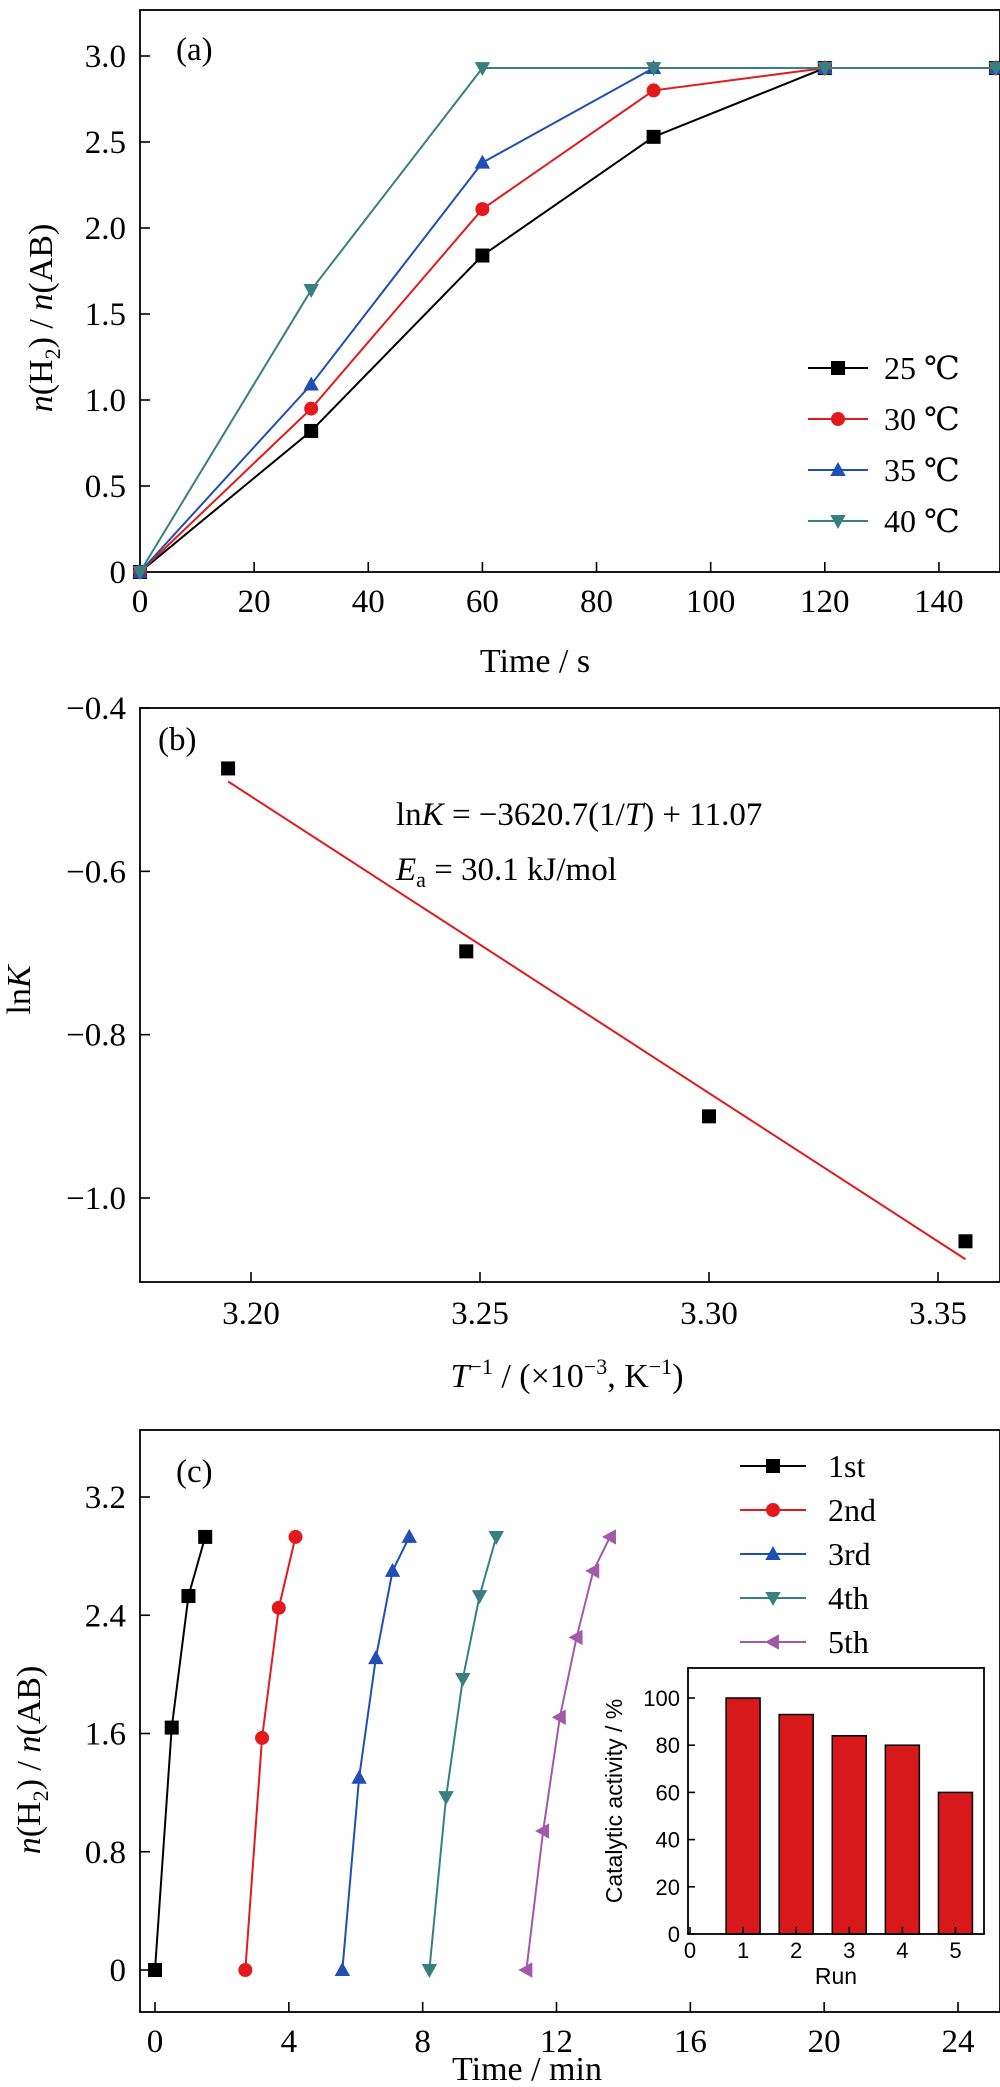 The image size is (1000, 2087). What do you see at coordinates (482, 602) in the screenshot?
I see `panel-a-x-tick-label: 60` at bounding box center [482, 602].